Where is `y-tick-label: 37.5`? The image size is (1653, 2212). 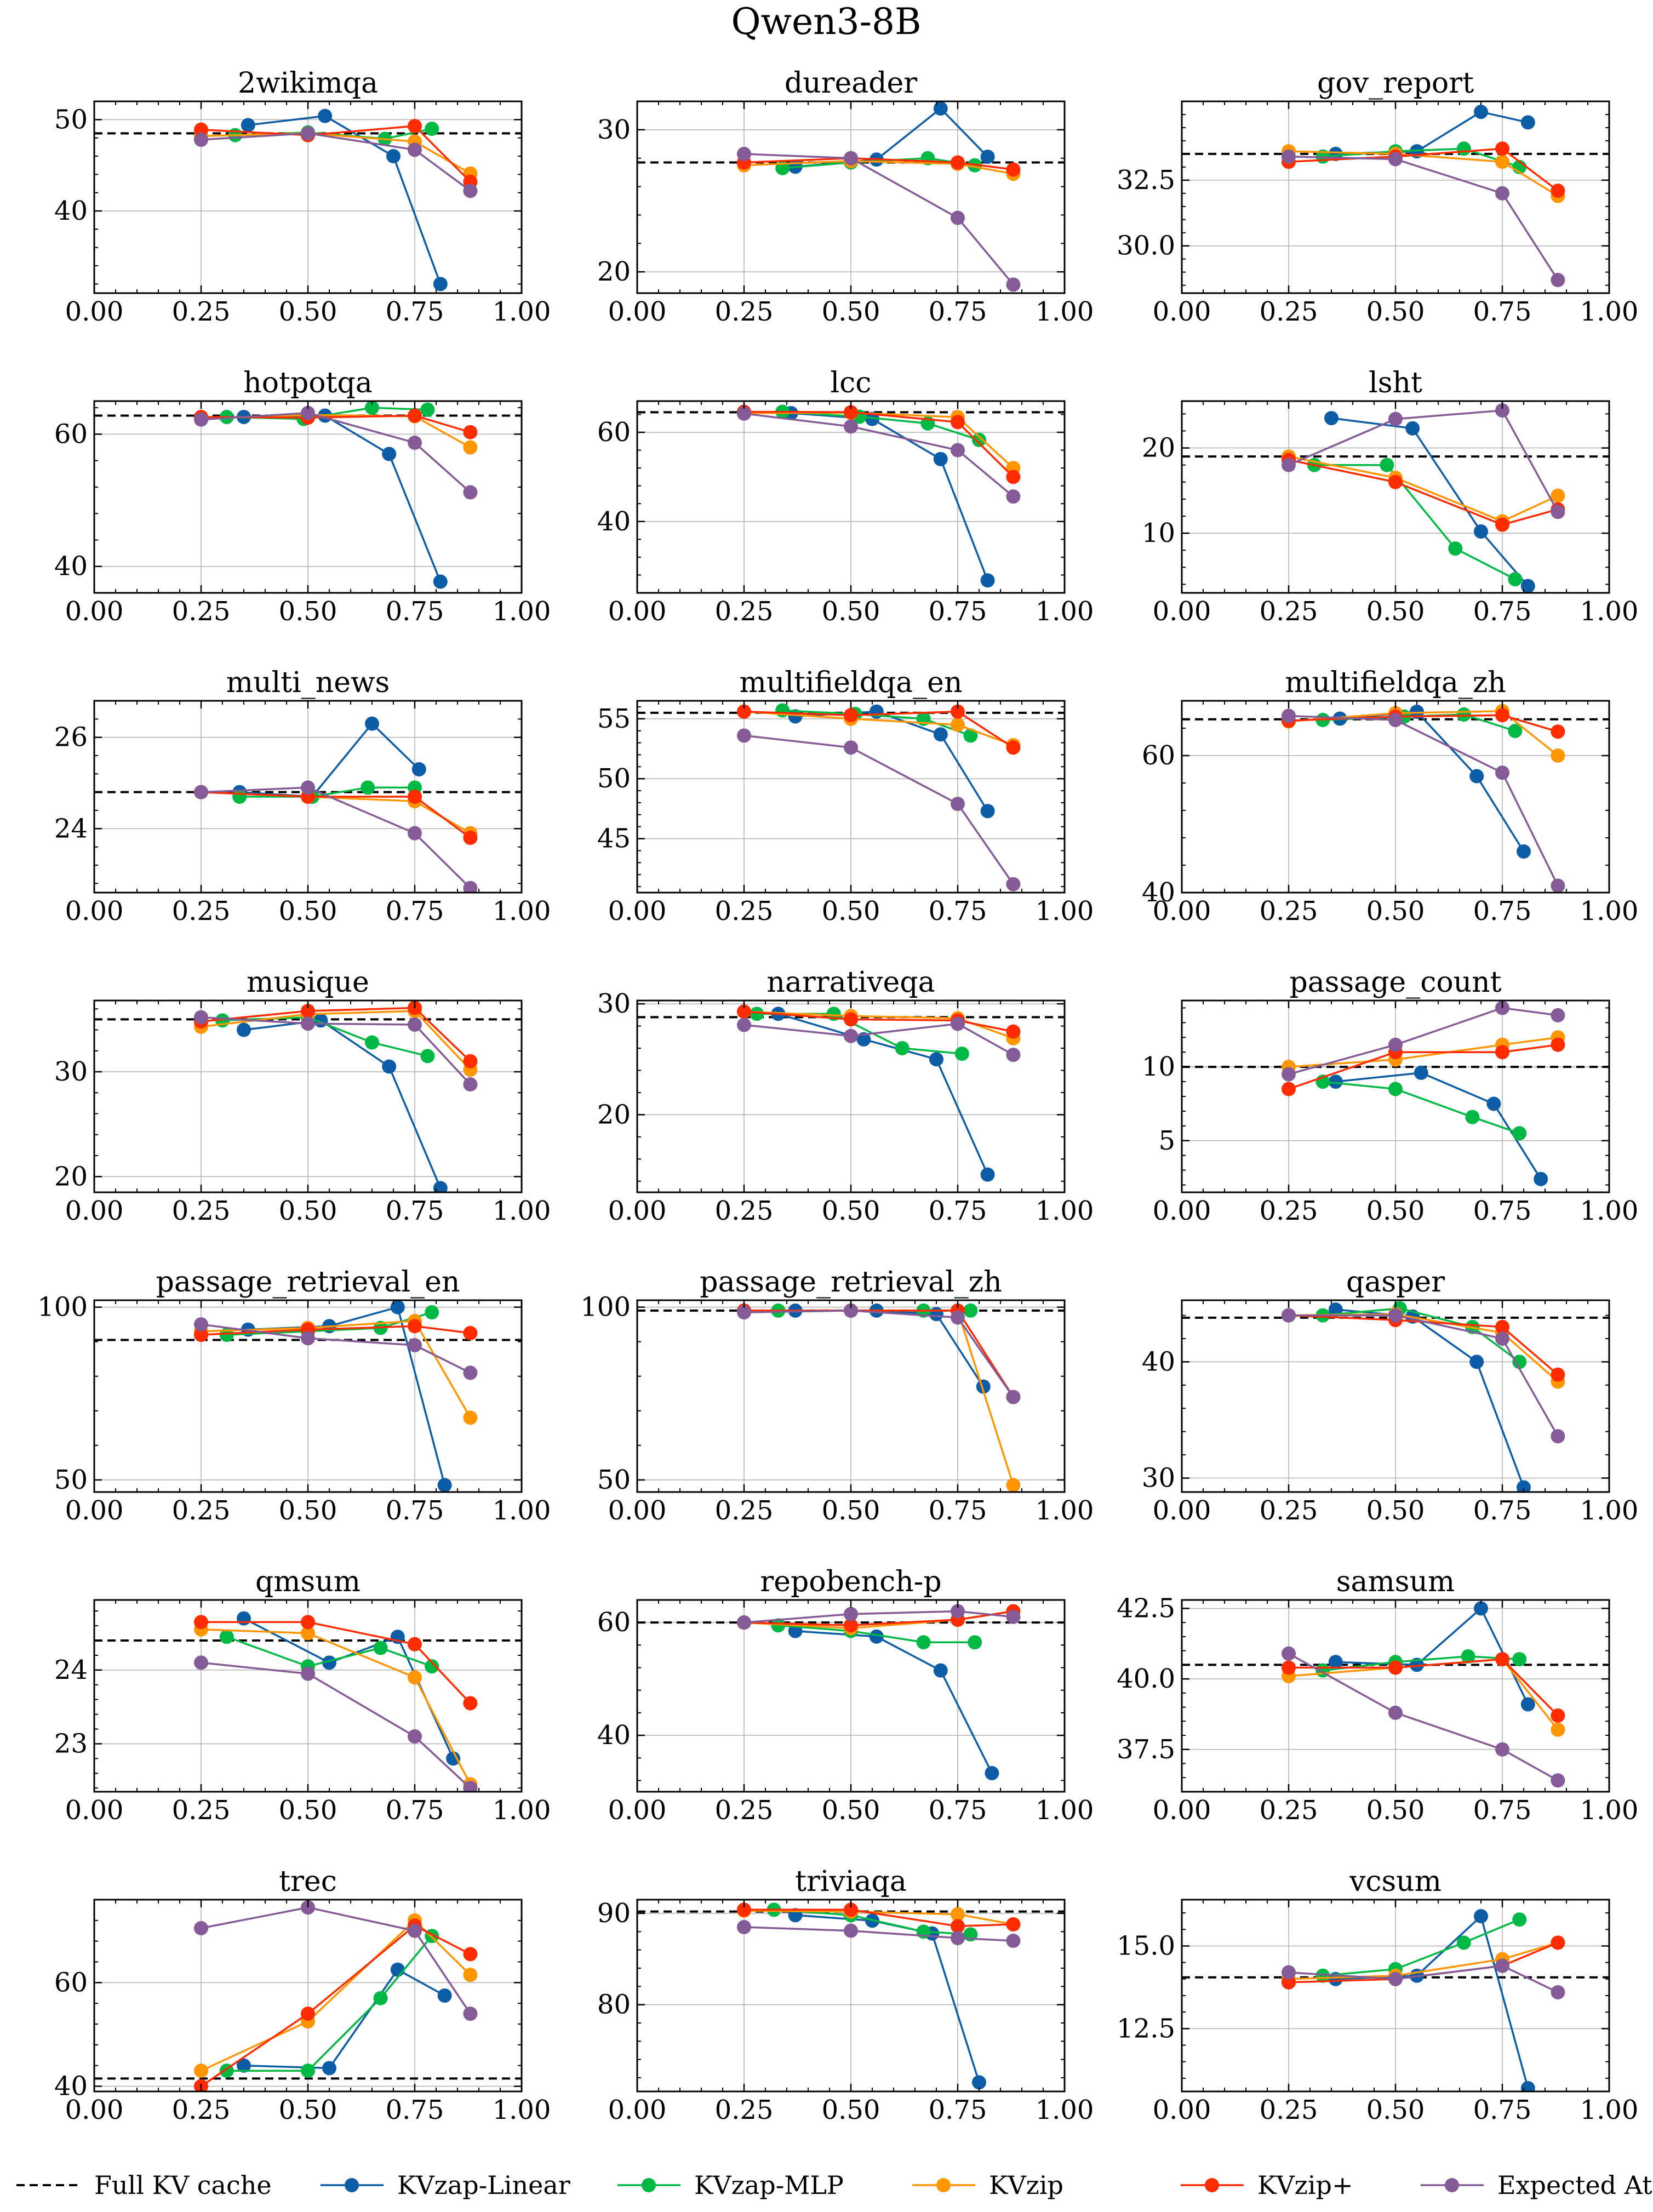
y-tick-label: 37.5 is located at coordinates (1146, 1749).